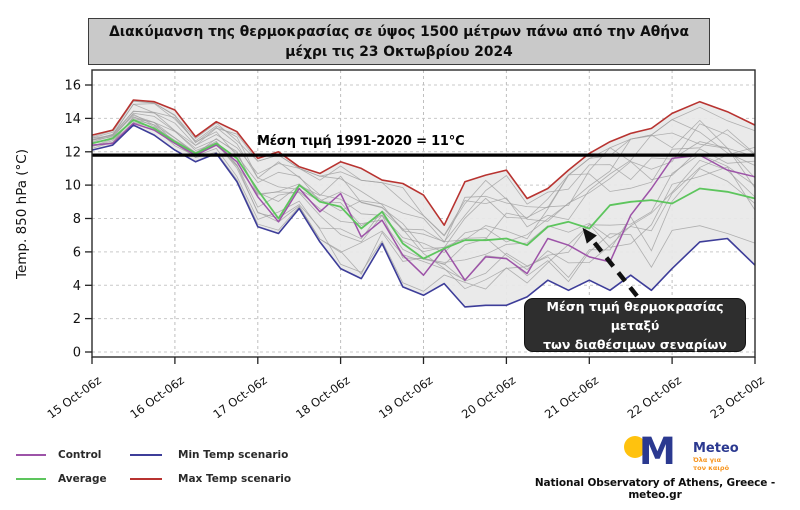  What do you see at coordinates (22, 214) in the screenshot?
I see `y-axis-title: Temp. 850 hPa (°C)` at bounding box center [22, 214].